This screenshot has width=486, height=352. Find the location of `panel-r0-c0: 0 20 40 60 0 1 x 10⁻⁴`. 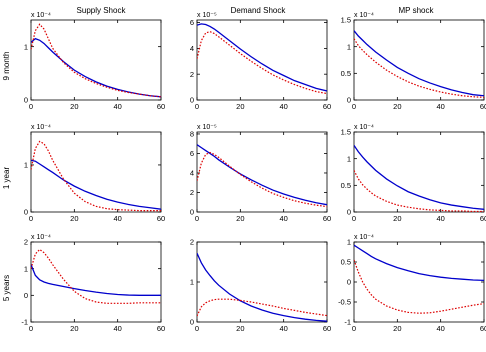

panel-r0-c0: 0 20 40 60 0 1 x 10⁻⁴ is located at coordinates (94, 61).